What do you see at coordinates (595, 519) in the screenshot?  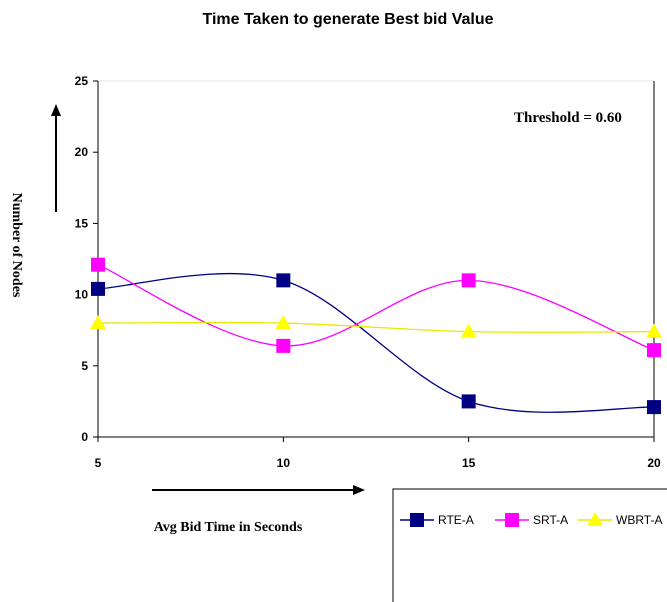 I see `legend-marker-wbrt-a` at bounding box center [595, 519].